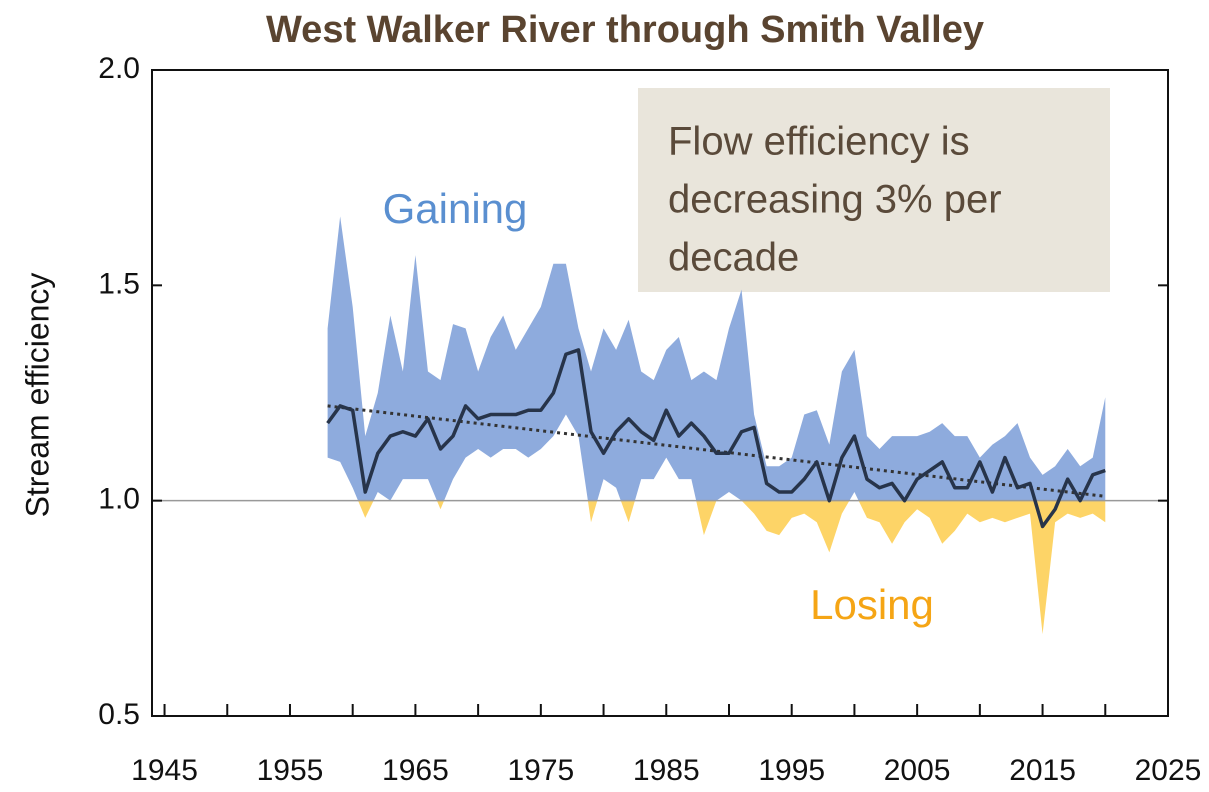 Image resolution: width=1209 pixels, height=792 pixels. Describe the element at coordinates (119, 499) in the screenshot. I see `y-tick-label: 1.0` at that location.